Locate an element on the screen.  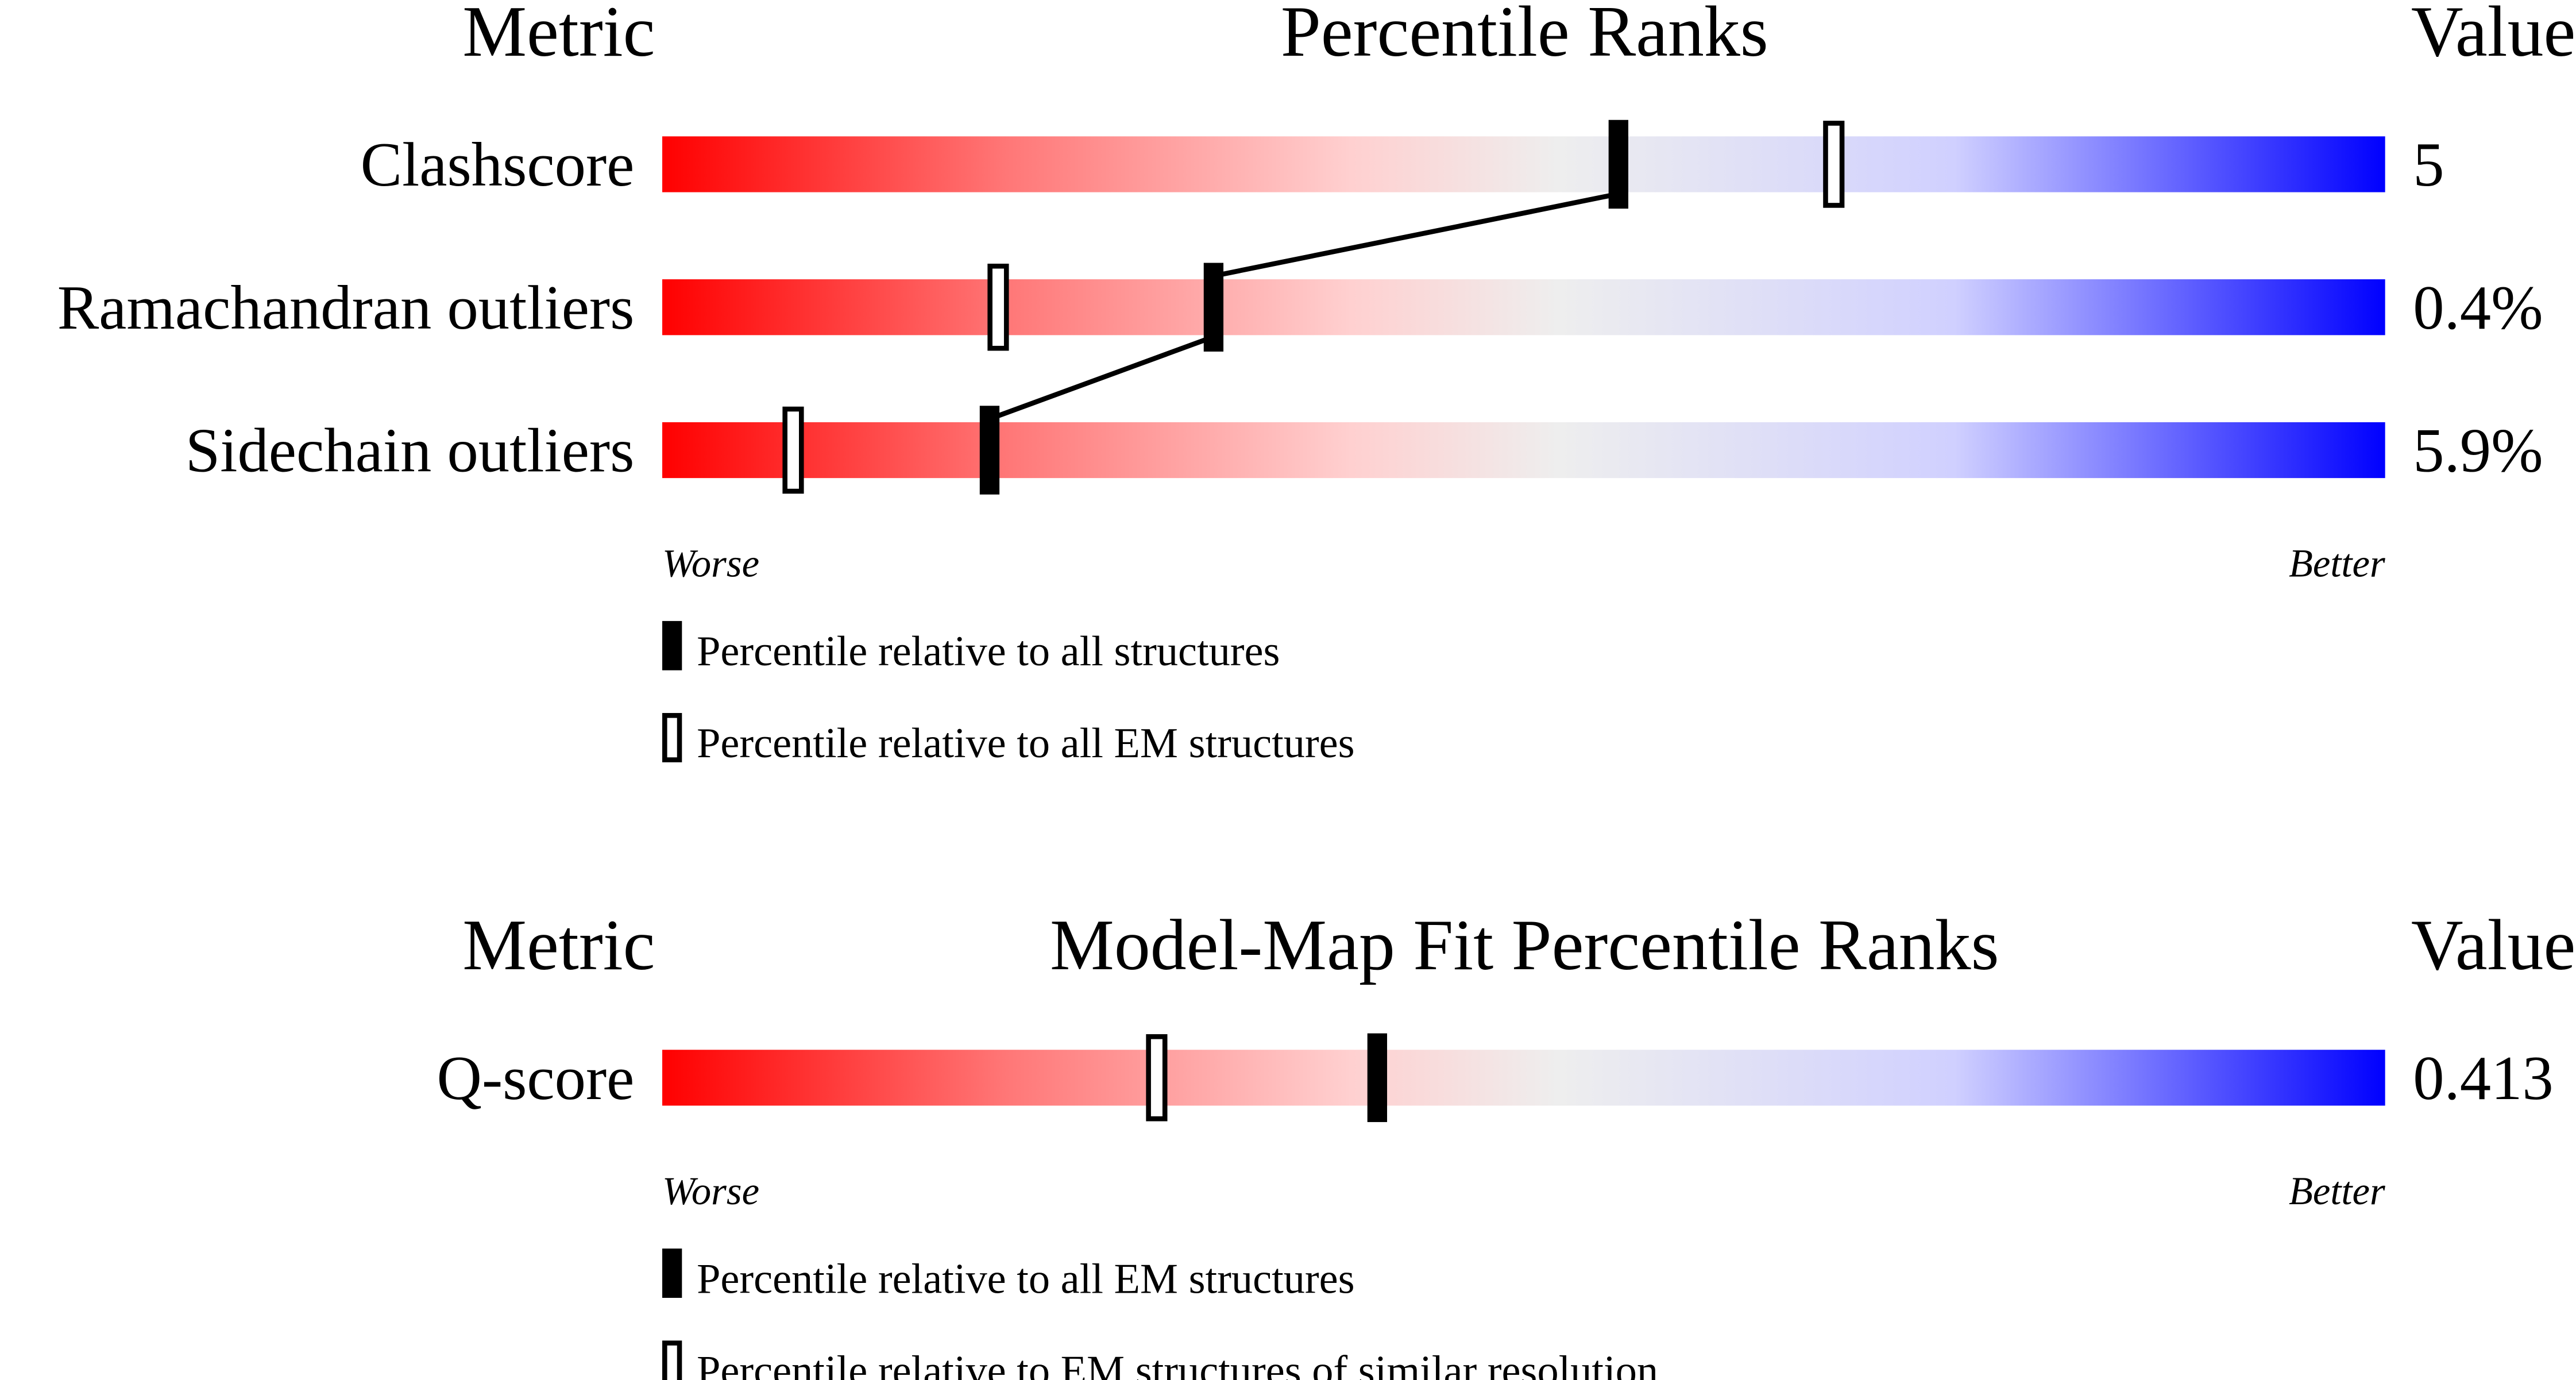
chart-title: Model-Map Fit Percentile Ranks is located at coordinates (1524, 945).